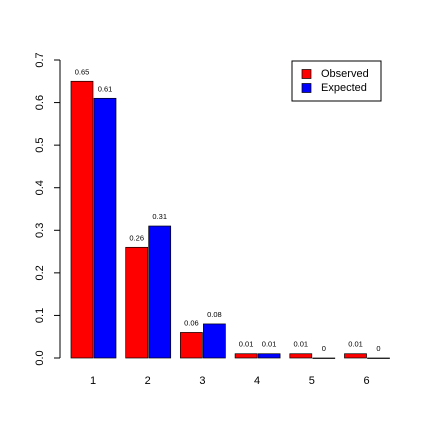  Describe the element at coordinates (159, 216) in the screenshot. I see `value-label: 0.31` at that location.